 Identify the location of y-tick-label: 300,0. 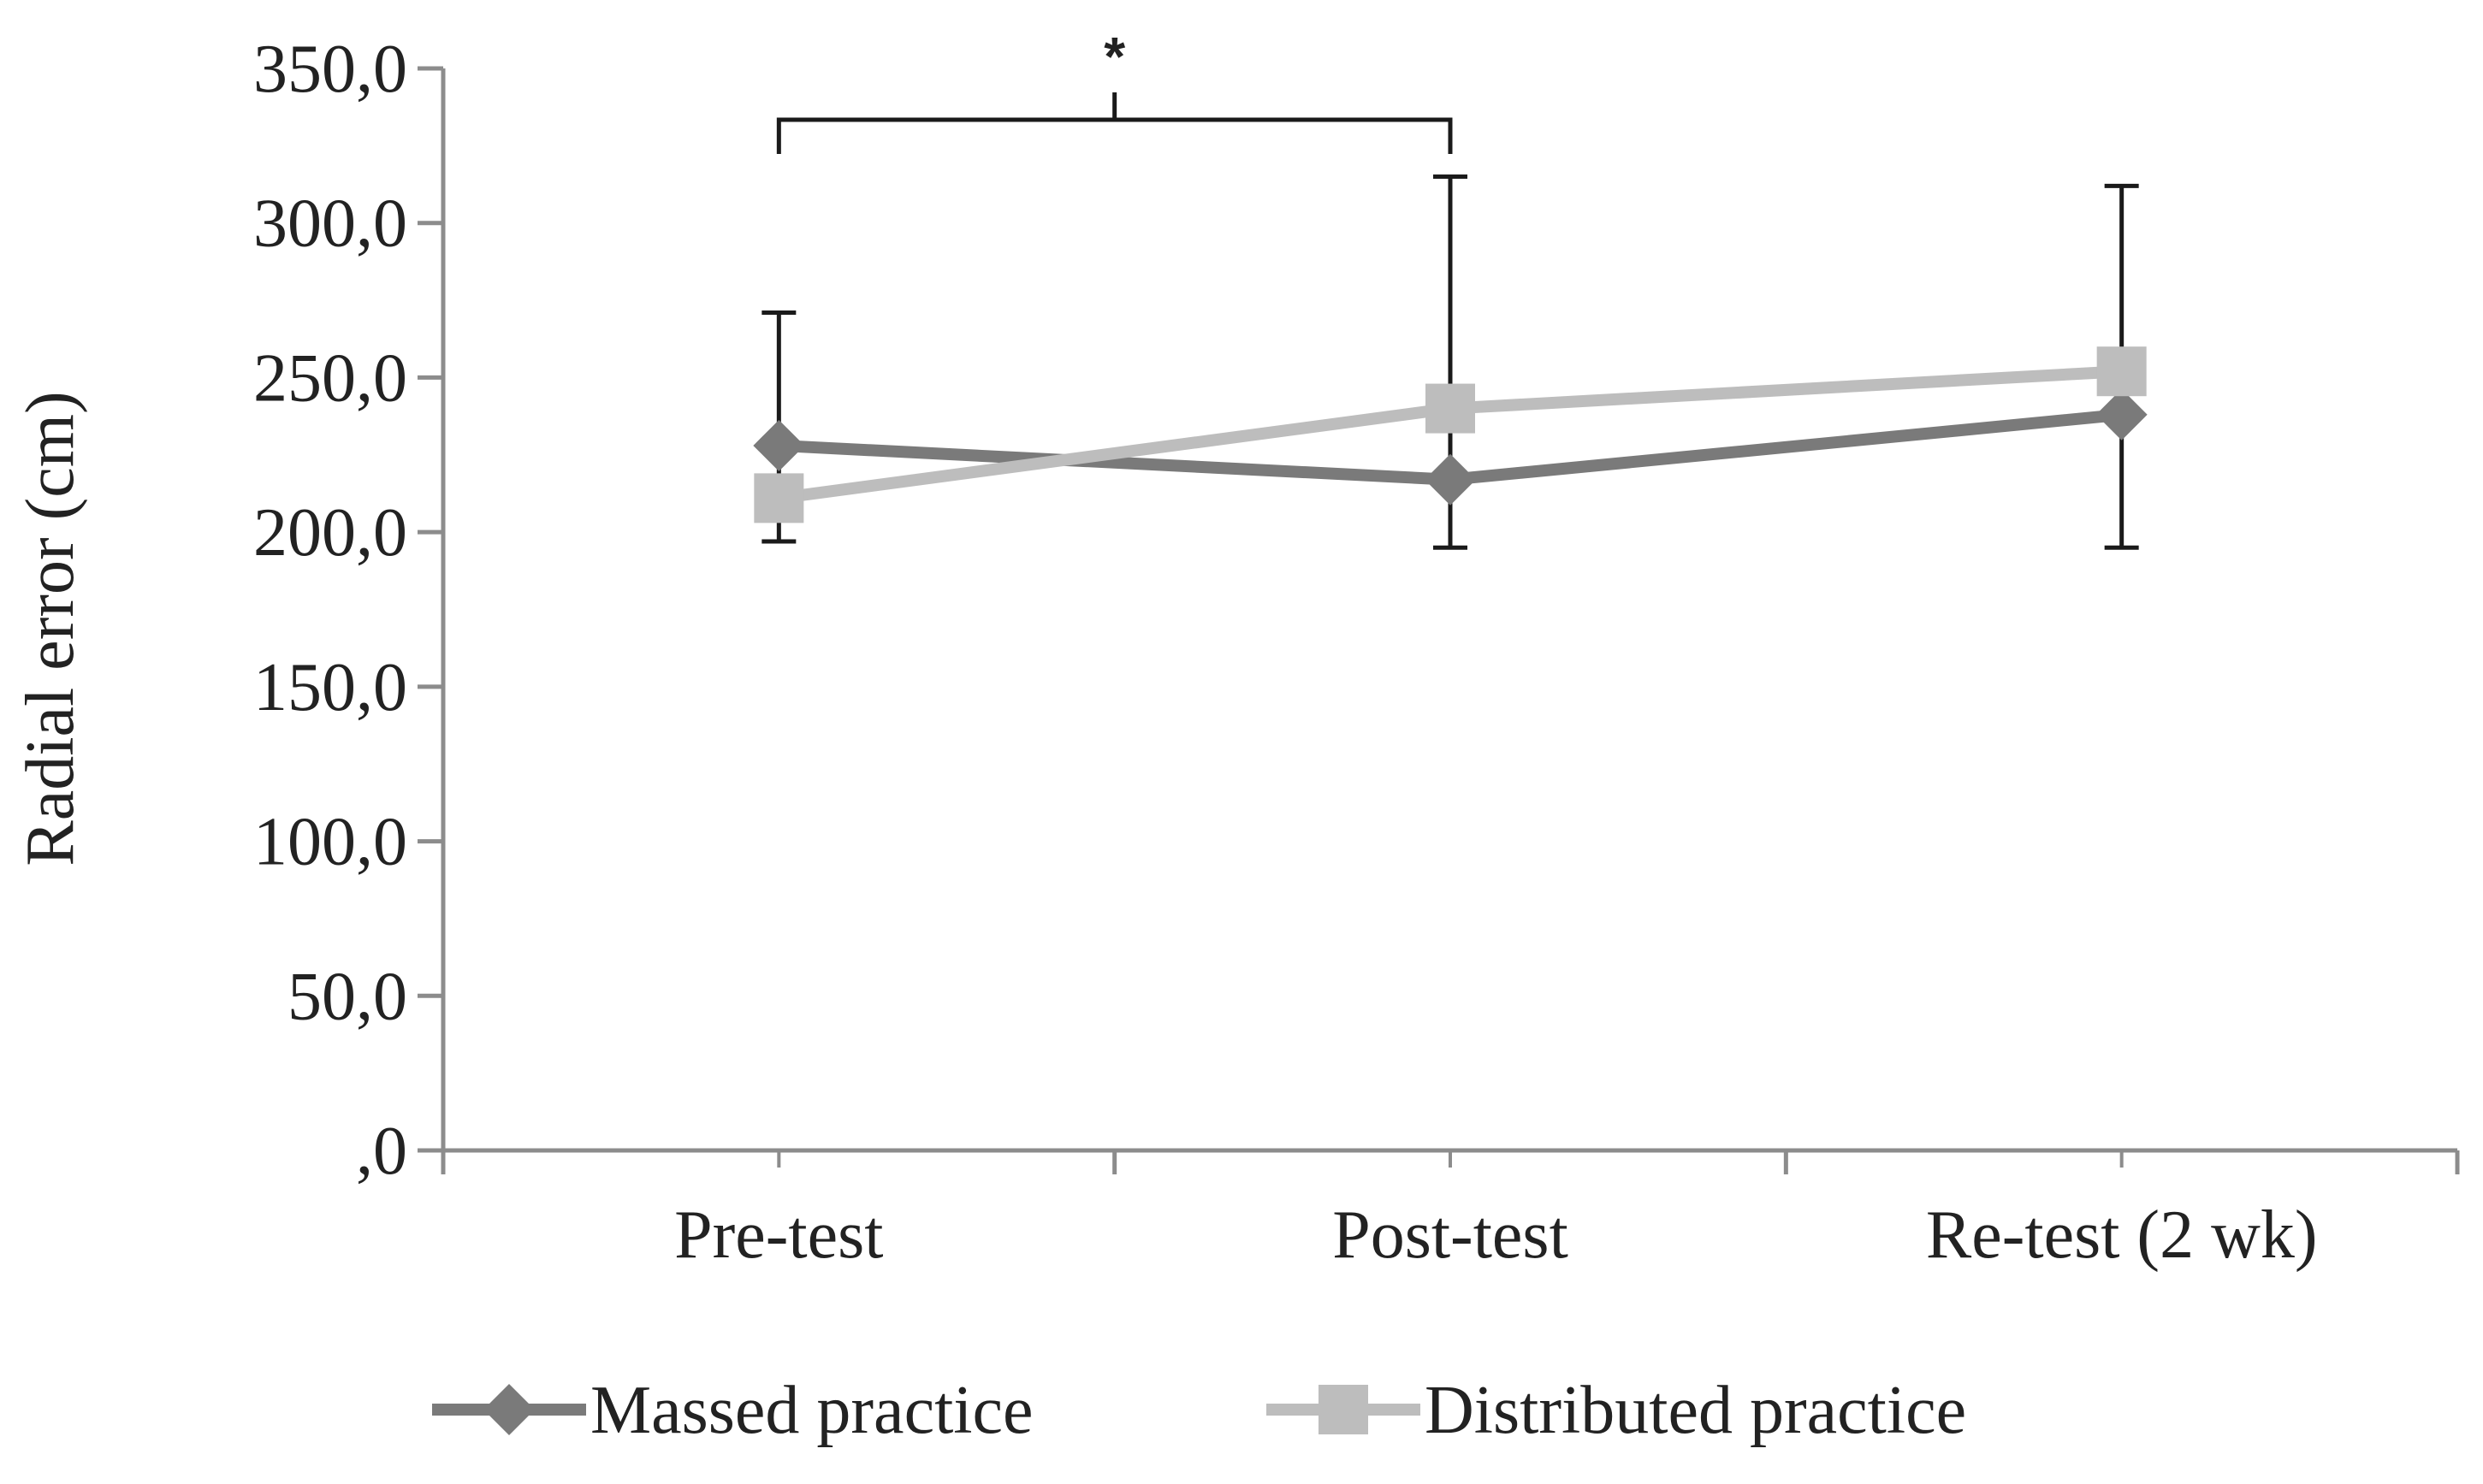
(330, 224).